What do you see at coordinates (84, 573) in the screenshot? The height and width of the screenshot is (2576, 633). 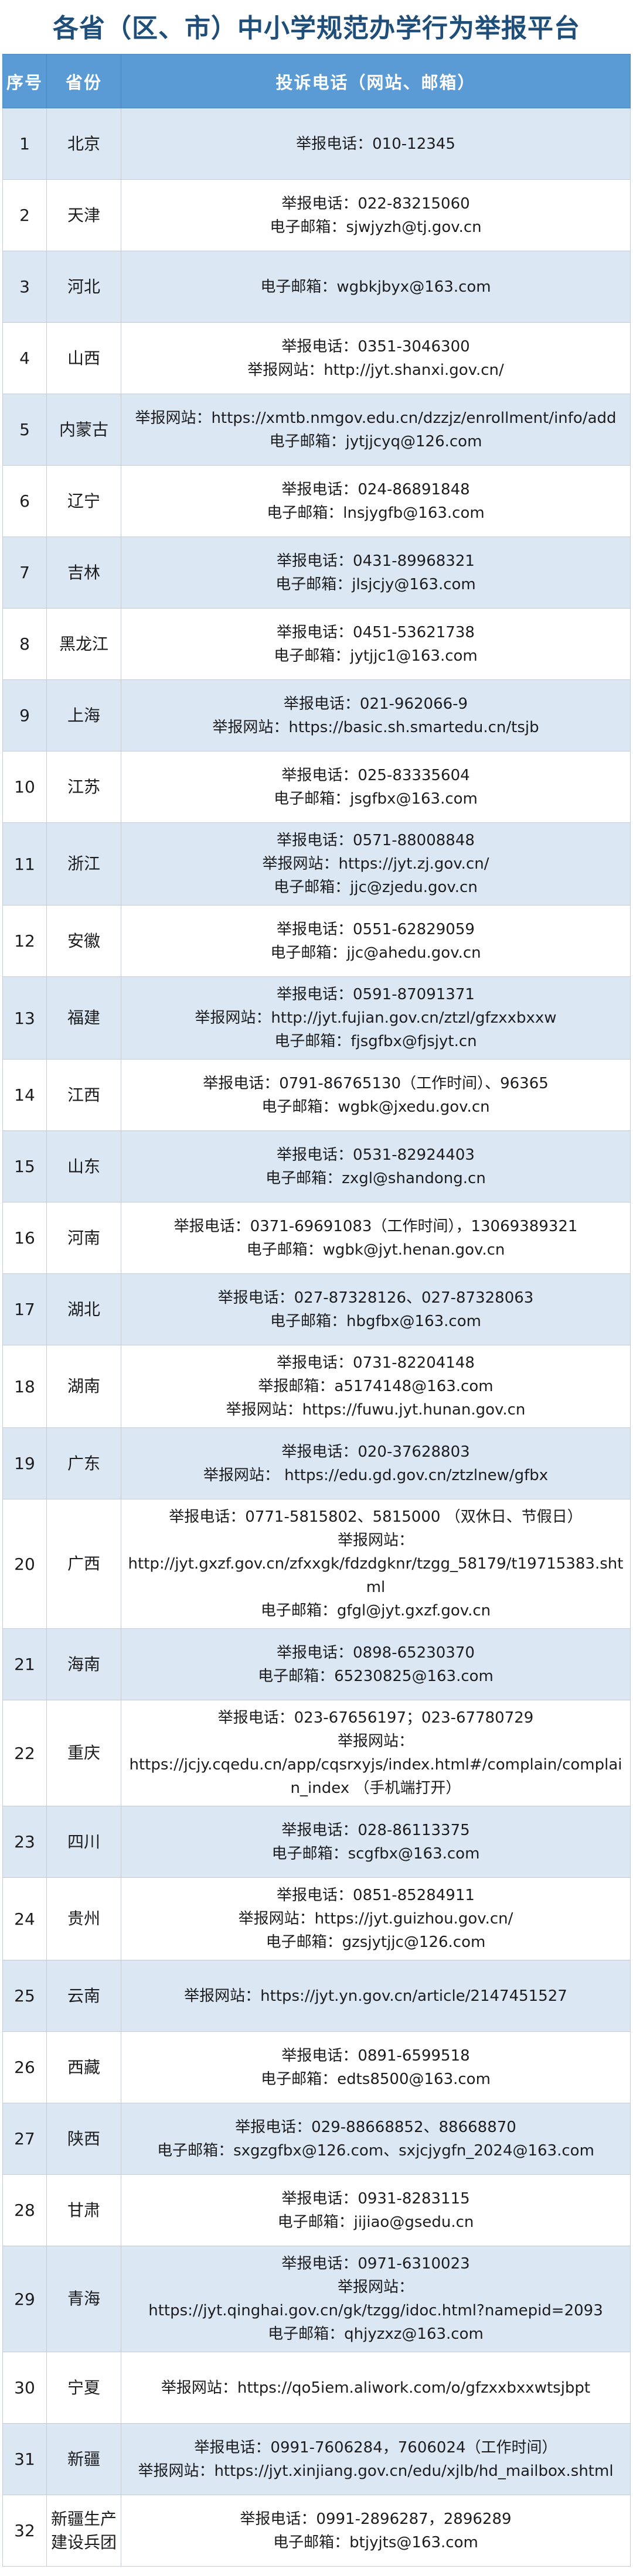 I see `province-name: 吉林` at bounding box center [84, 573].